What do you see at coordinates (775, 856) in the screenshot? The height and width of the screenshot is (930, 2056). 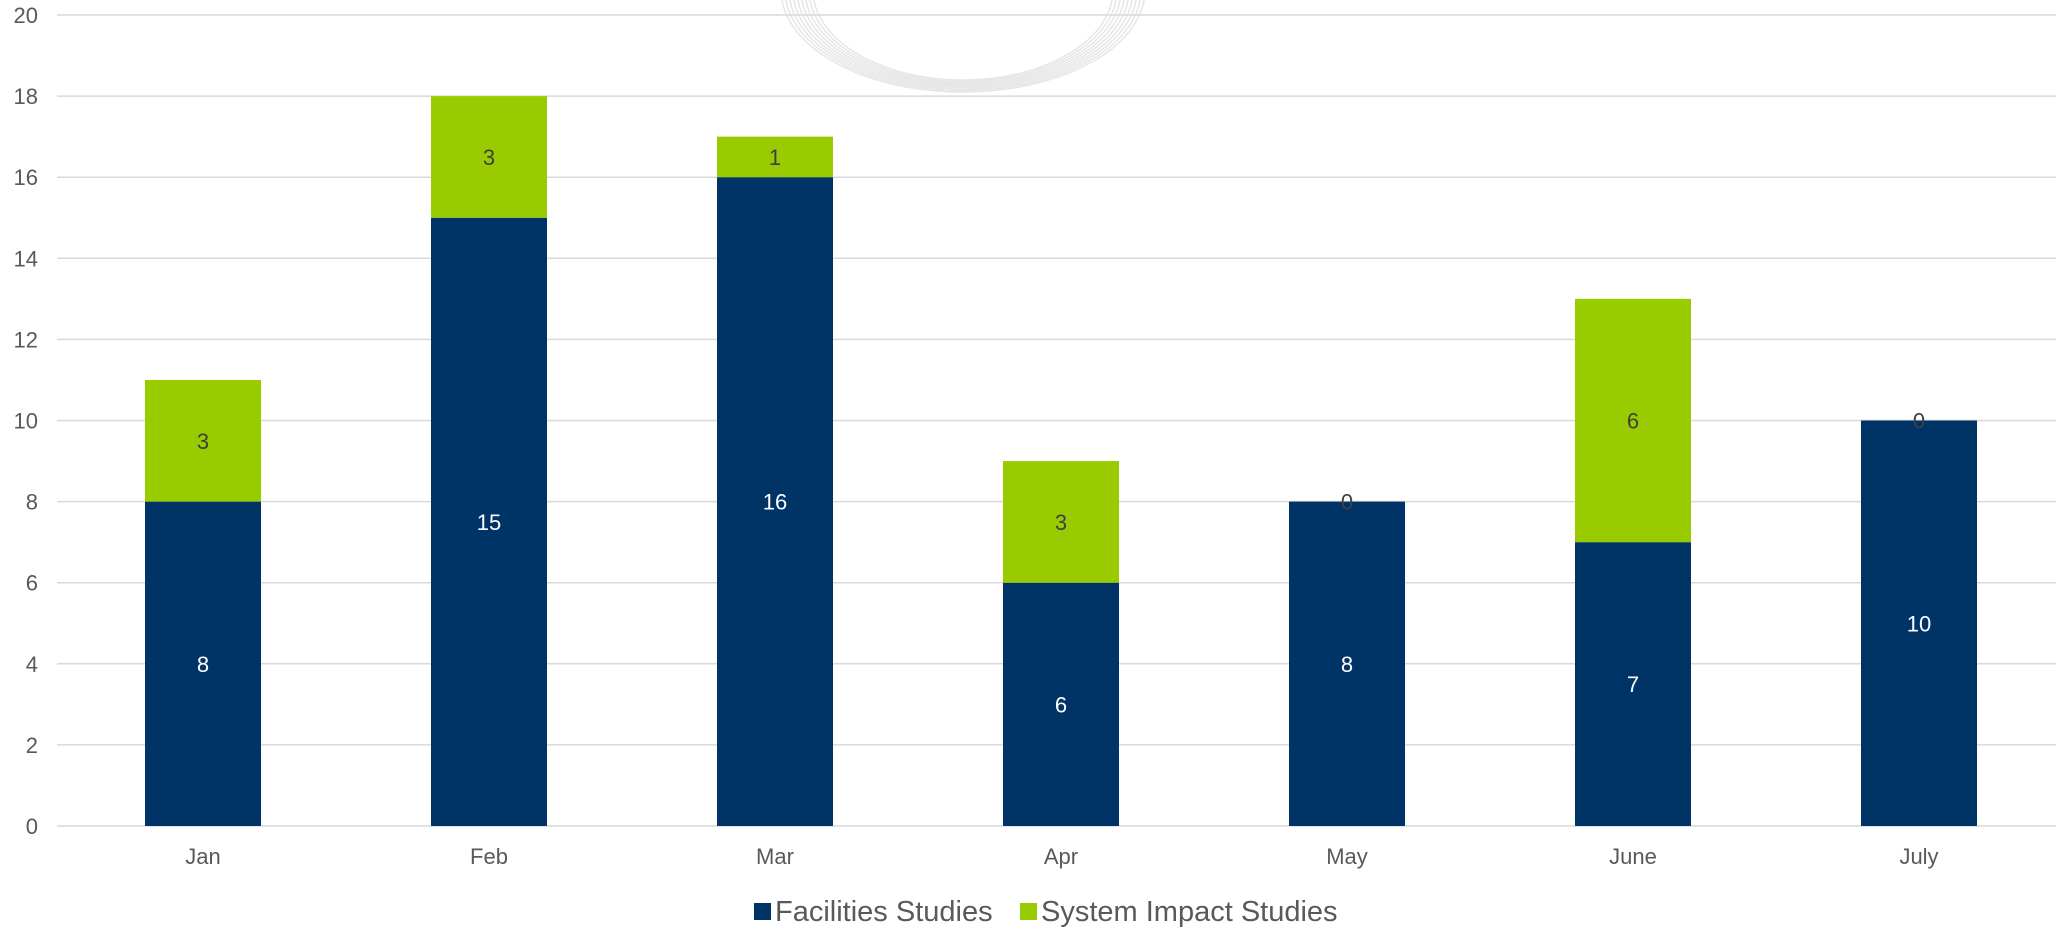 I see `x-category-label: Mar` at bounding box center [775, 856].